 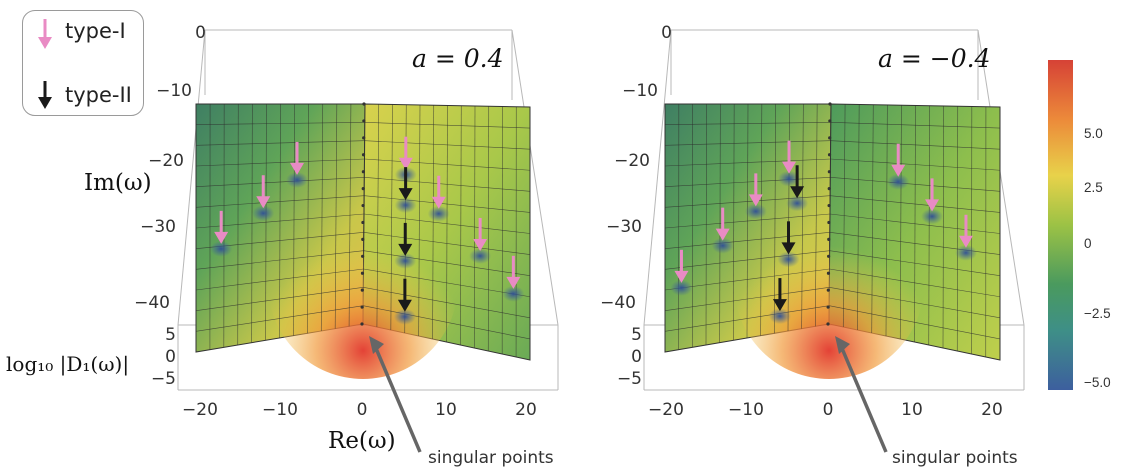 I want to click on singular-points-pointer, so click(x=861, y=394).